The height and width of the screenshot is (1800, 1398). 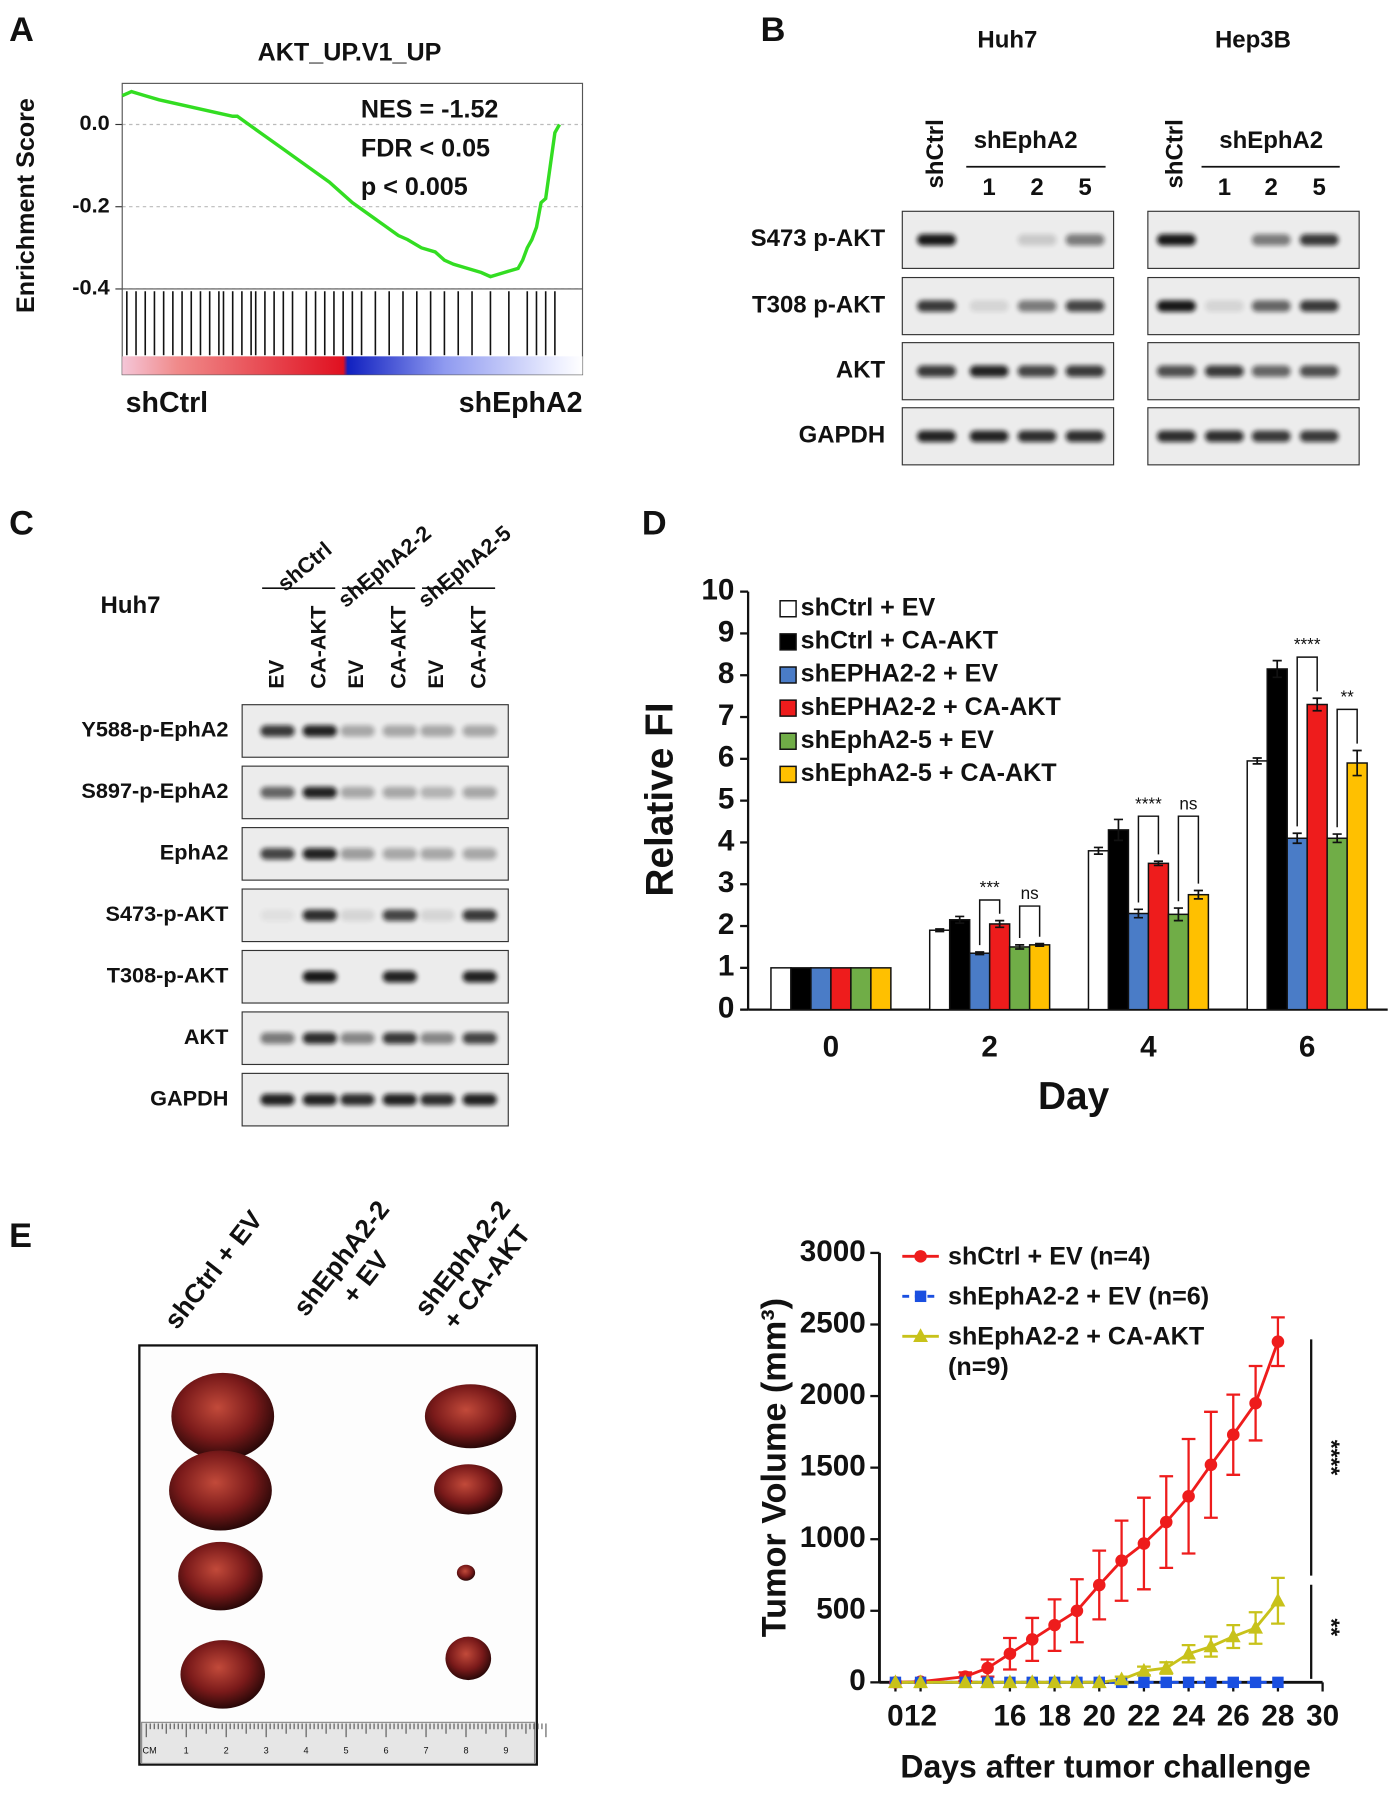 I want to click on legend-marker, so click(x=920, y=1335).